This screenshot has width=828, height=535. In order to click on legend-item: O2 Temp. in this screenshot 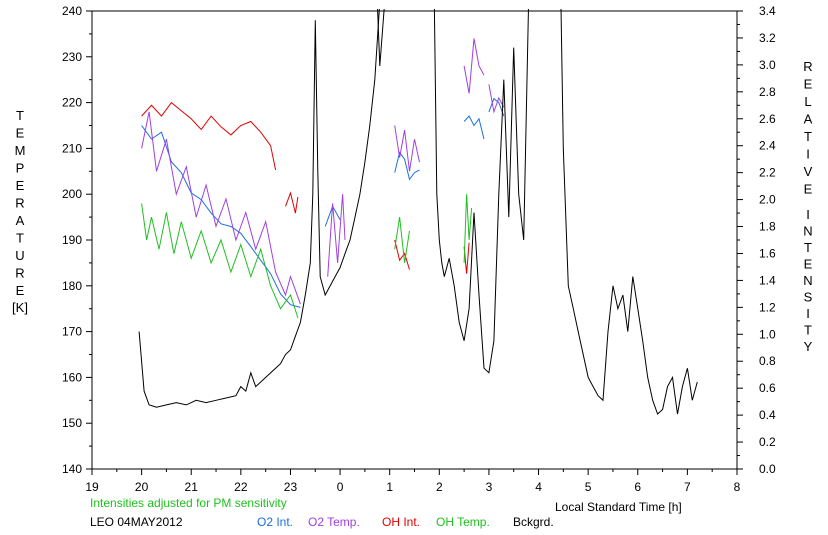, I will do `click(334, 522)`.